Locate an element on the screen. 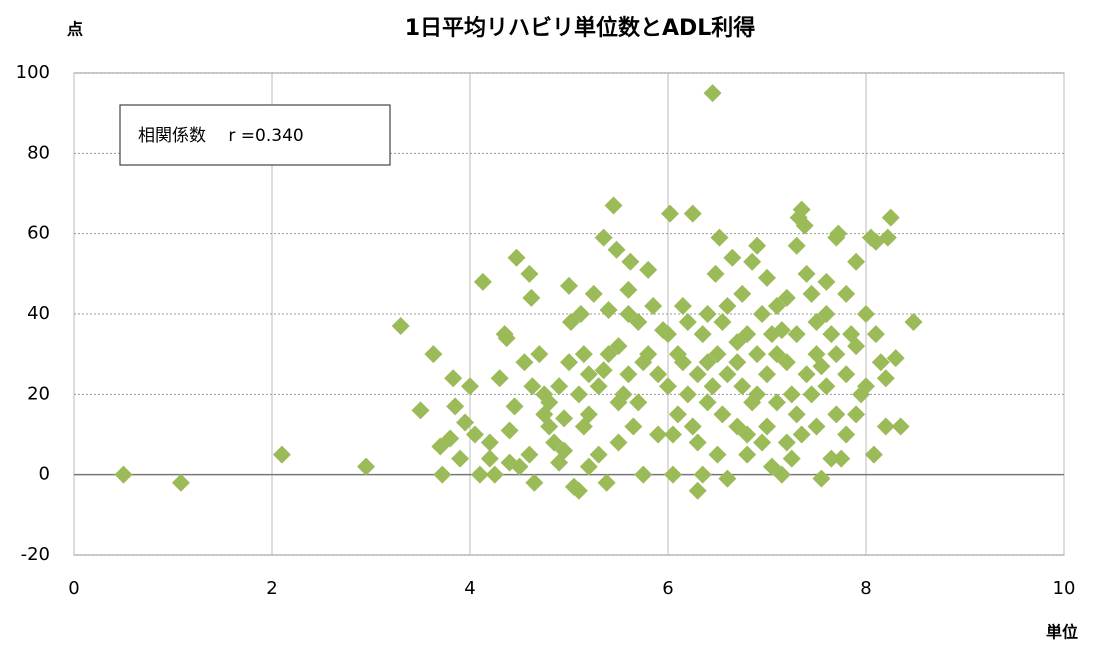  x-tick-label: 0 is located at coordinates (73, 588).